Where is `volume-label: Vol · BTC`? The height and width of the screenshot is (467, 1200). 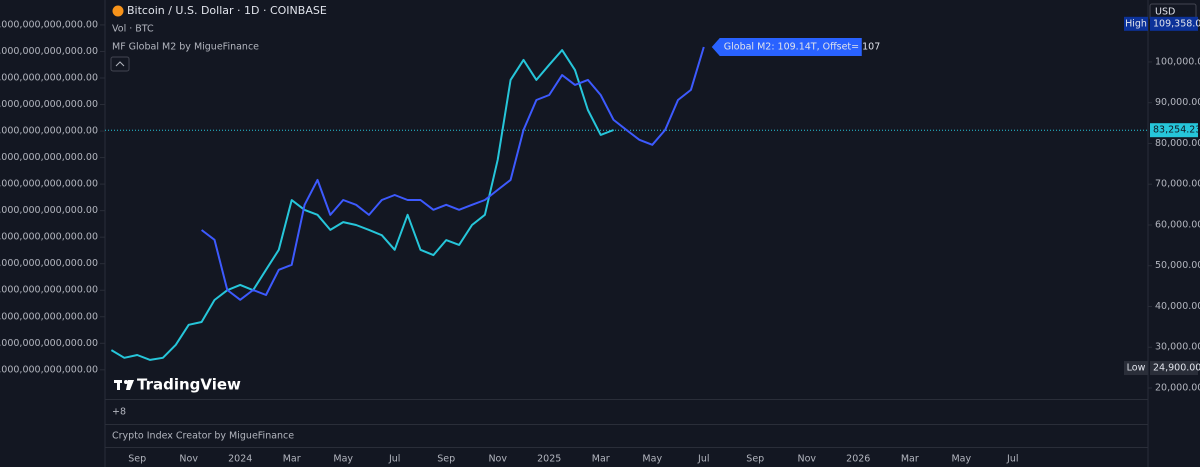
volume-label: Vol · BTC is located at coordinates (133, 29).